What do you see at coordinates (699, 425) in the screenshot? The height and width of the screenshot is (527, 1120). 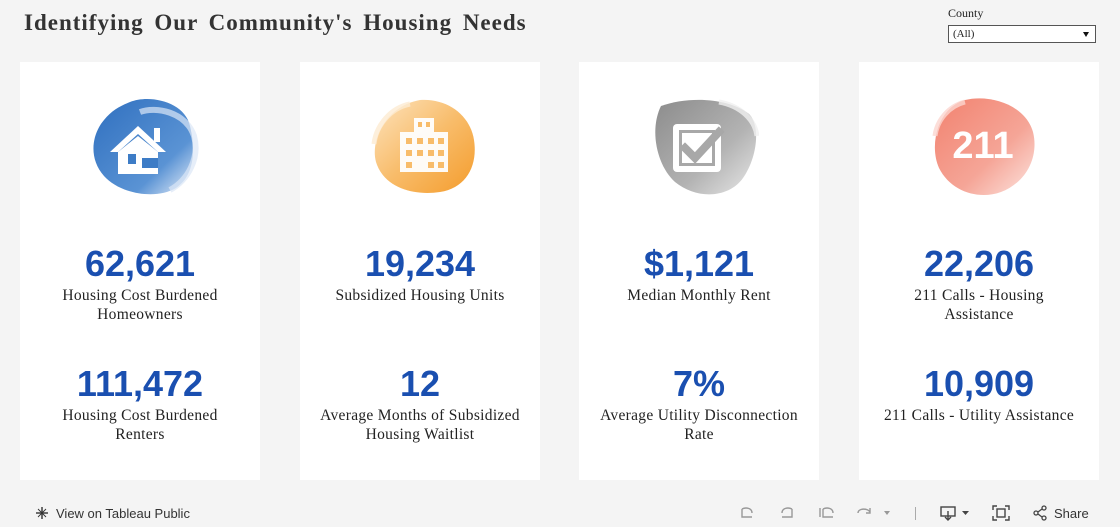 I see `metric-label: Average Utility Disconnection Rate` at bounding box center [699, 425].